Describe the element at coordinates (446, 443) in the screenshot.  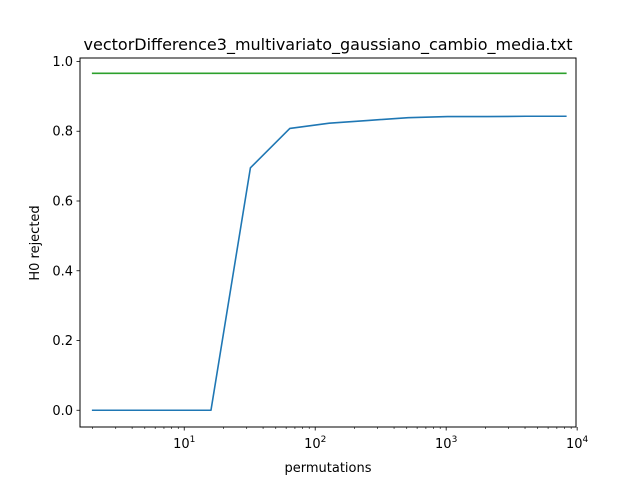
I see `x-tick-label: 10³` at that location.